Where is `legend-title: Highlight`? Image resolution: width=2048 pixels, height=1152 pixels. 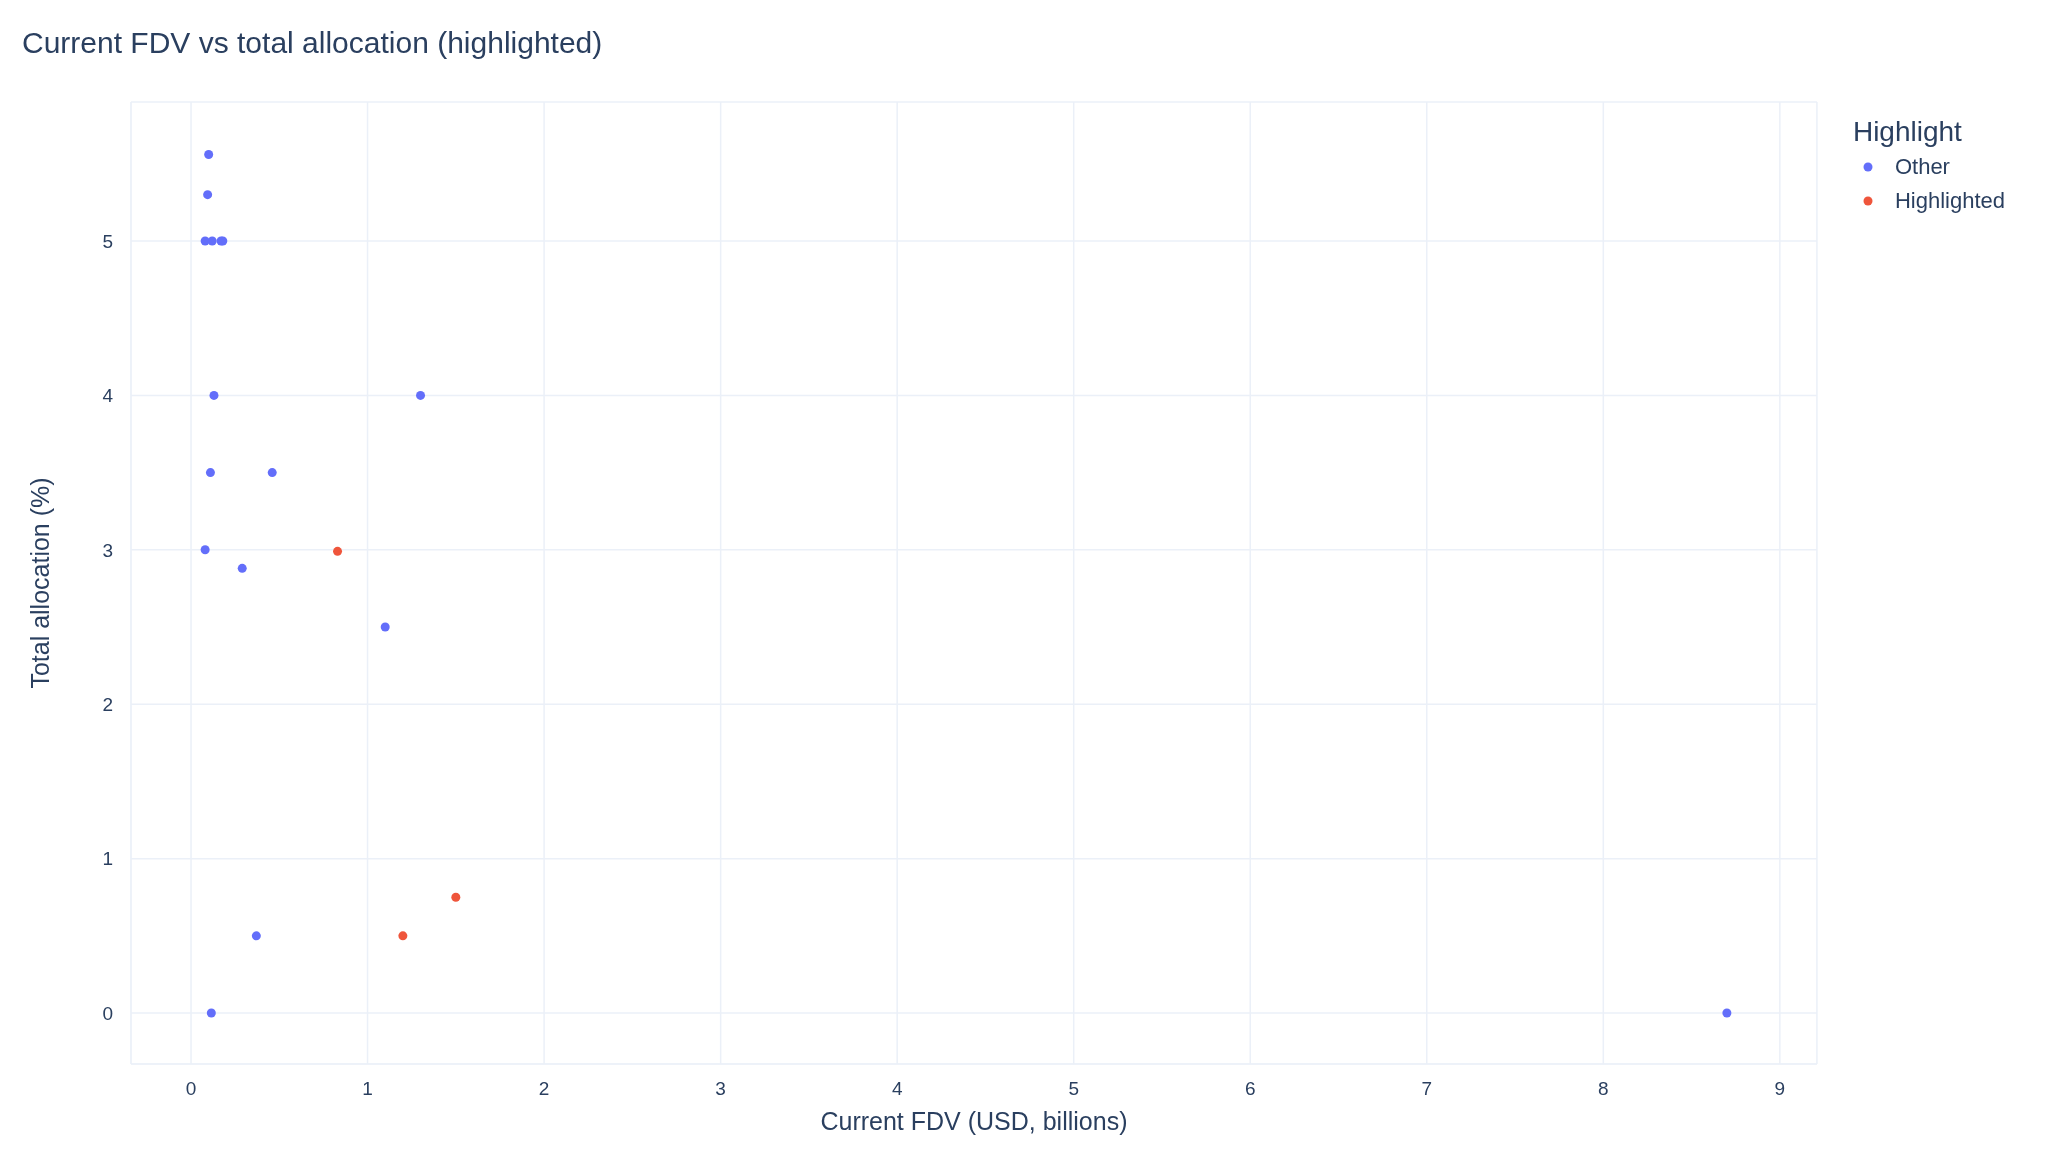
legend-title: Highlight is located at coordinates (1907, 132).